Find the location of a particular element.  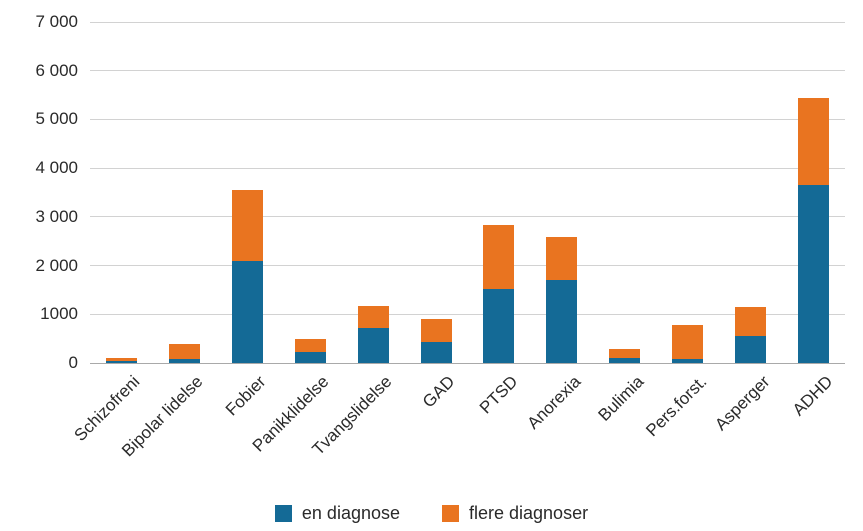

x-category-label: Pers.forst. is located at coordinates (676, 406).